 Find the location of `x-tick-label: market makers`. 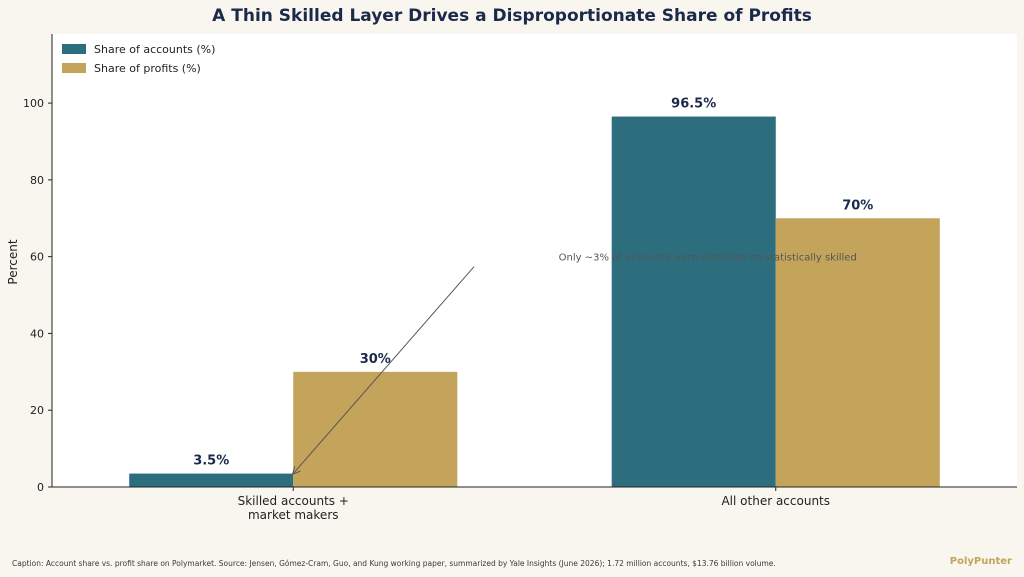

x-tick-label: market makers is located at coordinates (293, 515).